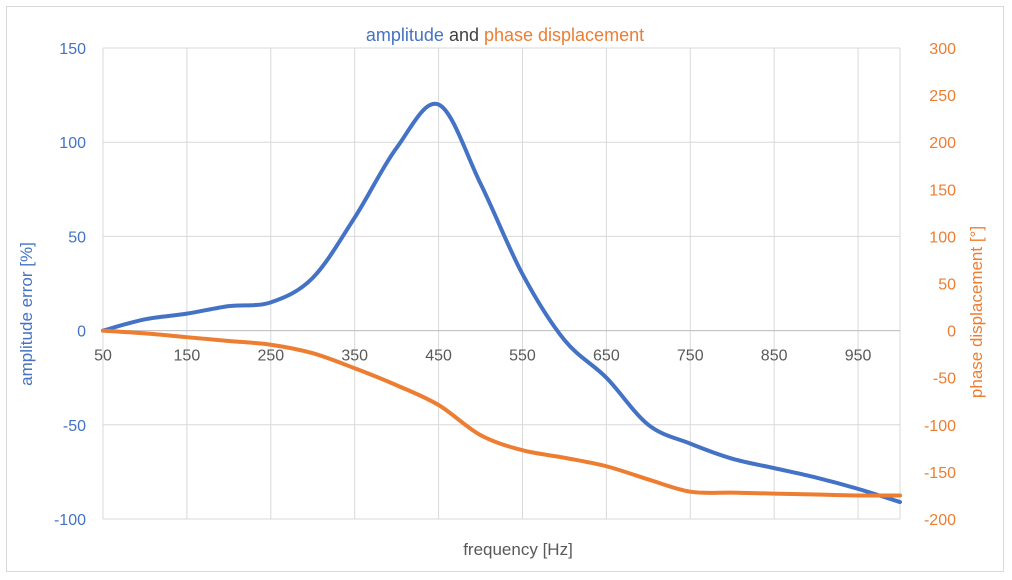 The image size is (1012, 580). Describe the element at coordinates (940, 426) in the screenshot. I see `y-right-tick-label: -100` at that location.